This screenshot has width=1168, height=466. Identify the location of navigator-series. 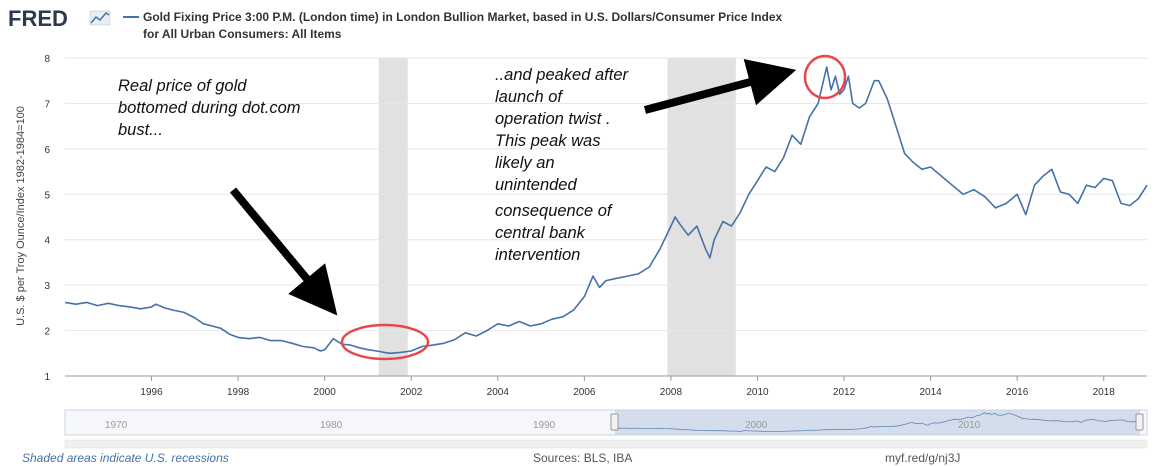
(877, 422).